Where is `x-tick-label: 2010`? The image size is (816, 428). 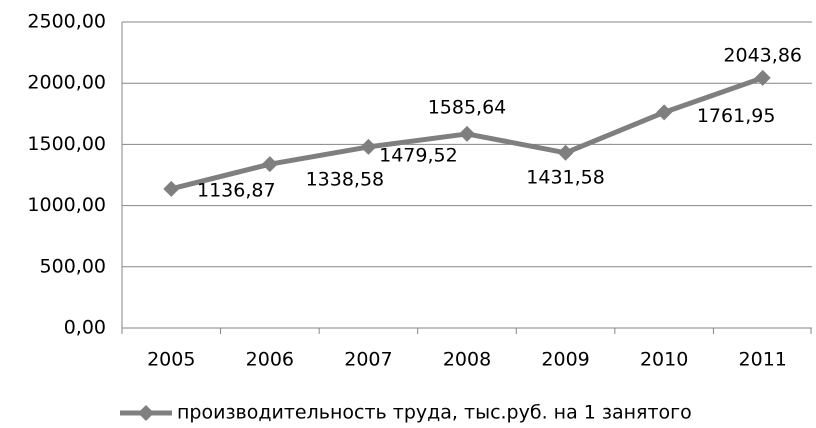
x-tick-label: 2010 is located at coordinates (664, 360).